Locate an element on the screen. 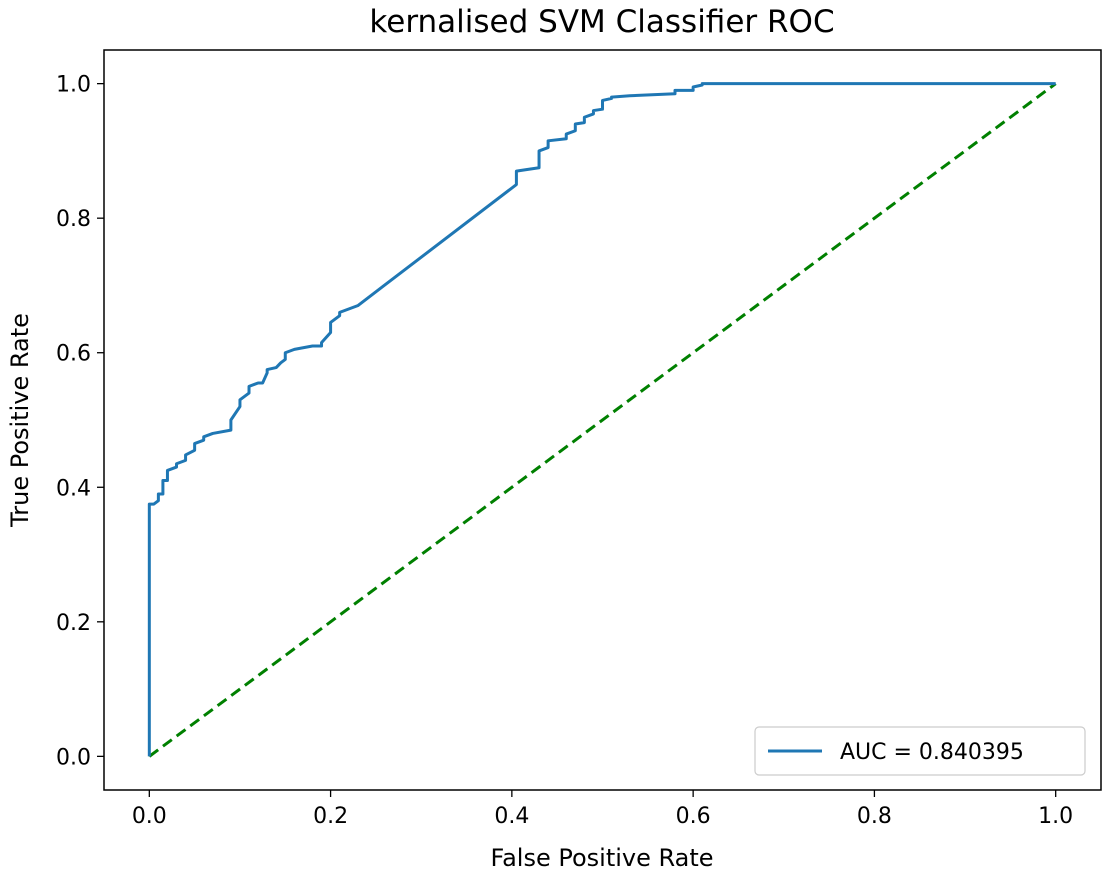 Image resolution: width=1117 pixels, height=878 pixels. legend-box is located at coordinates (920, 751).